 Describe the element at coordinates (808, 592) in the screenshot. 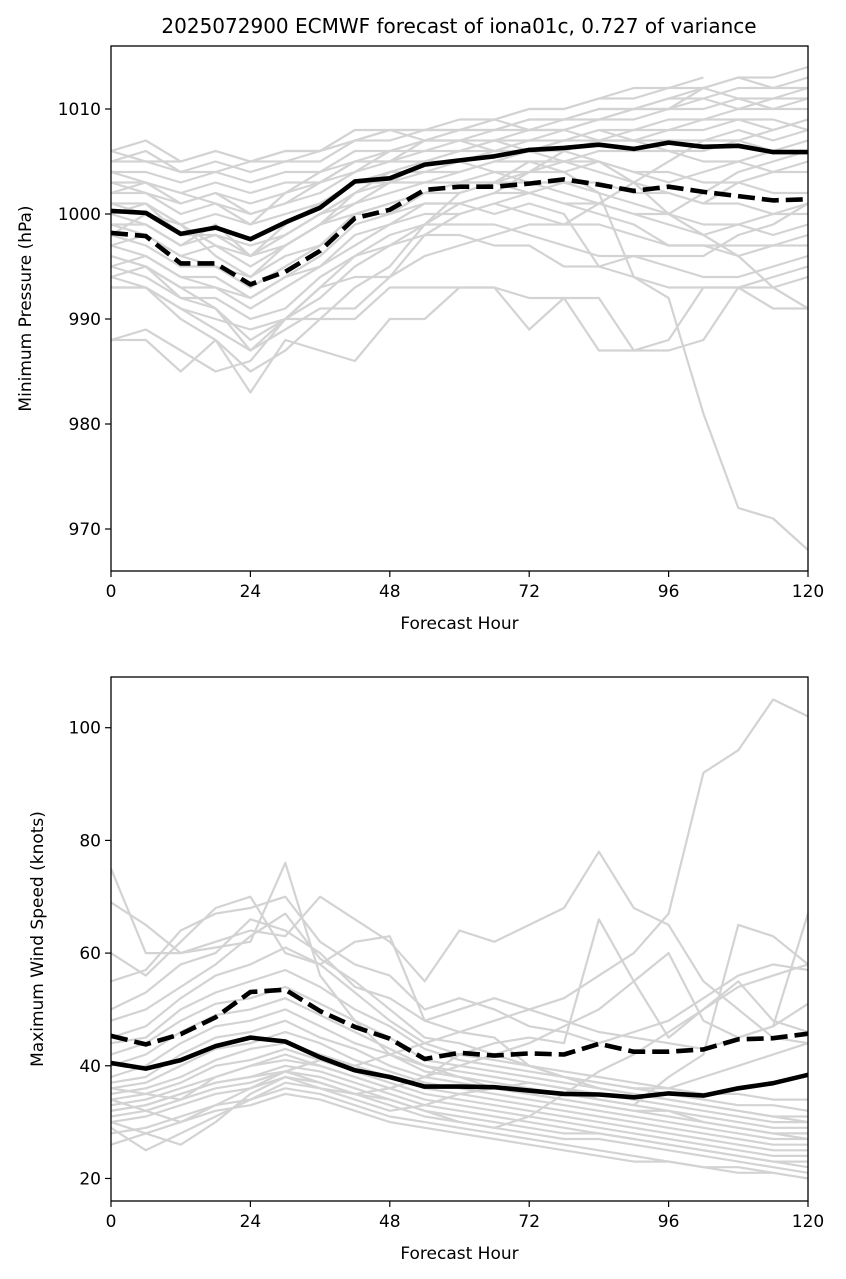

I see `pressure-x-tick-label: 120` at that location.